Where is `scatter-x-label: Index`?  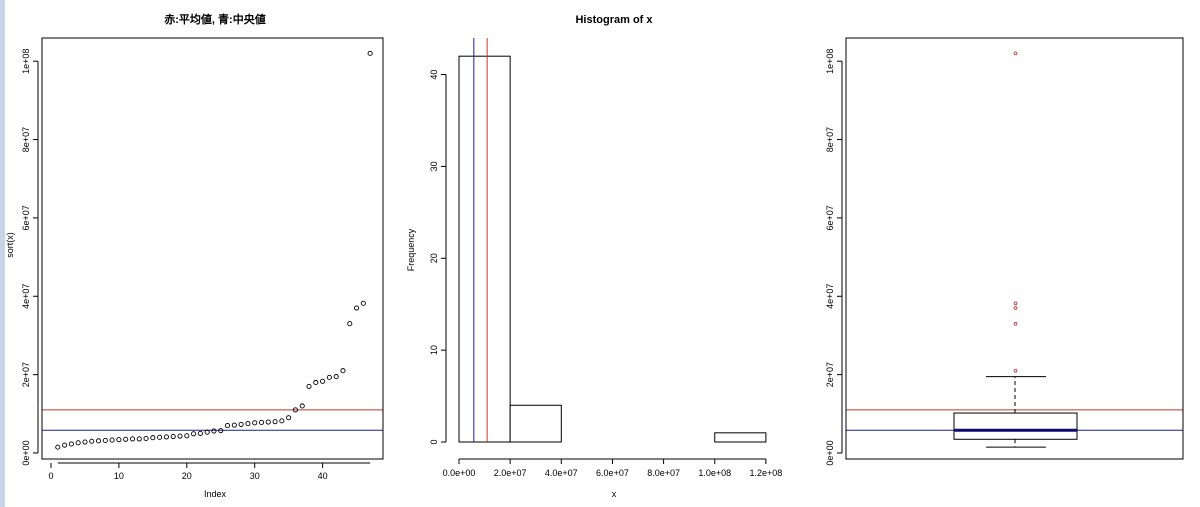
scatter-x-label: Index is located at coordinates (215, 494).